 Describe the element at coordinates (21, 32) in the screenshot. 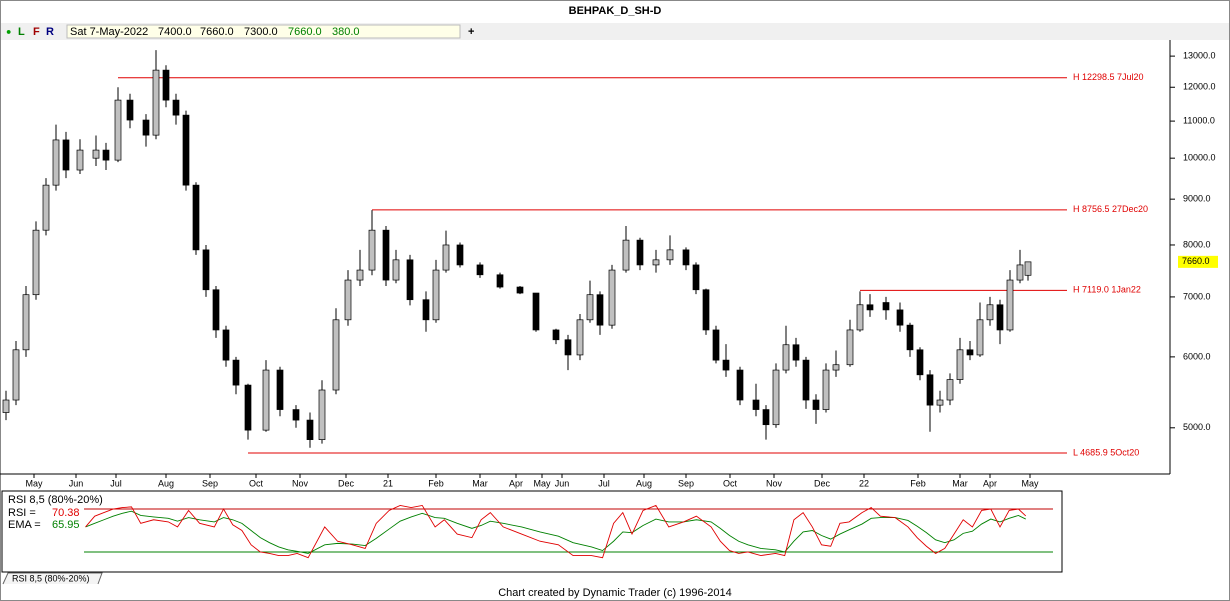

I see `toolbar-l: L` at that location.